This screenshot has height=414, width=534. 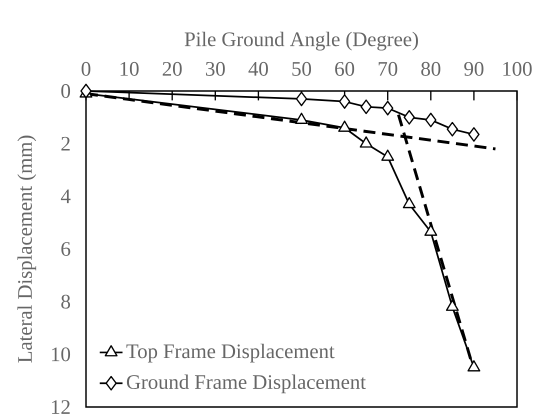 I want to click on y-tick-label: 12, so click(x=61, y=407).